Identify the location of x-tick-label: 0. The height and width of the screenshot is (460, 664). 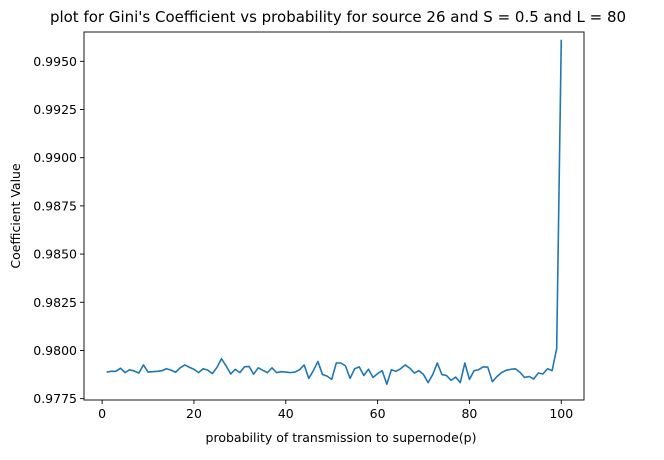
(102, 413).